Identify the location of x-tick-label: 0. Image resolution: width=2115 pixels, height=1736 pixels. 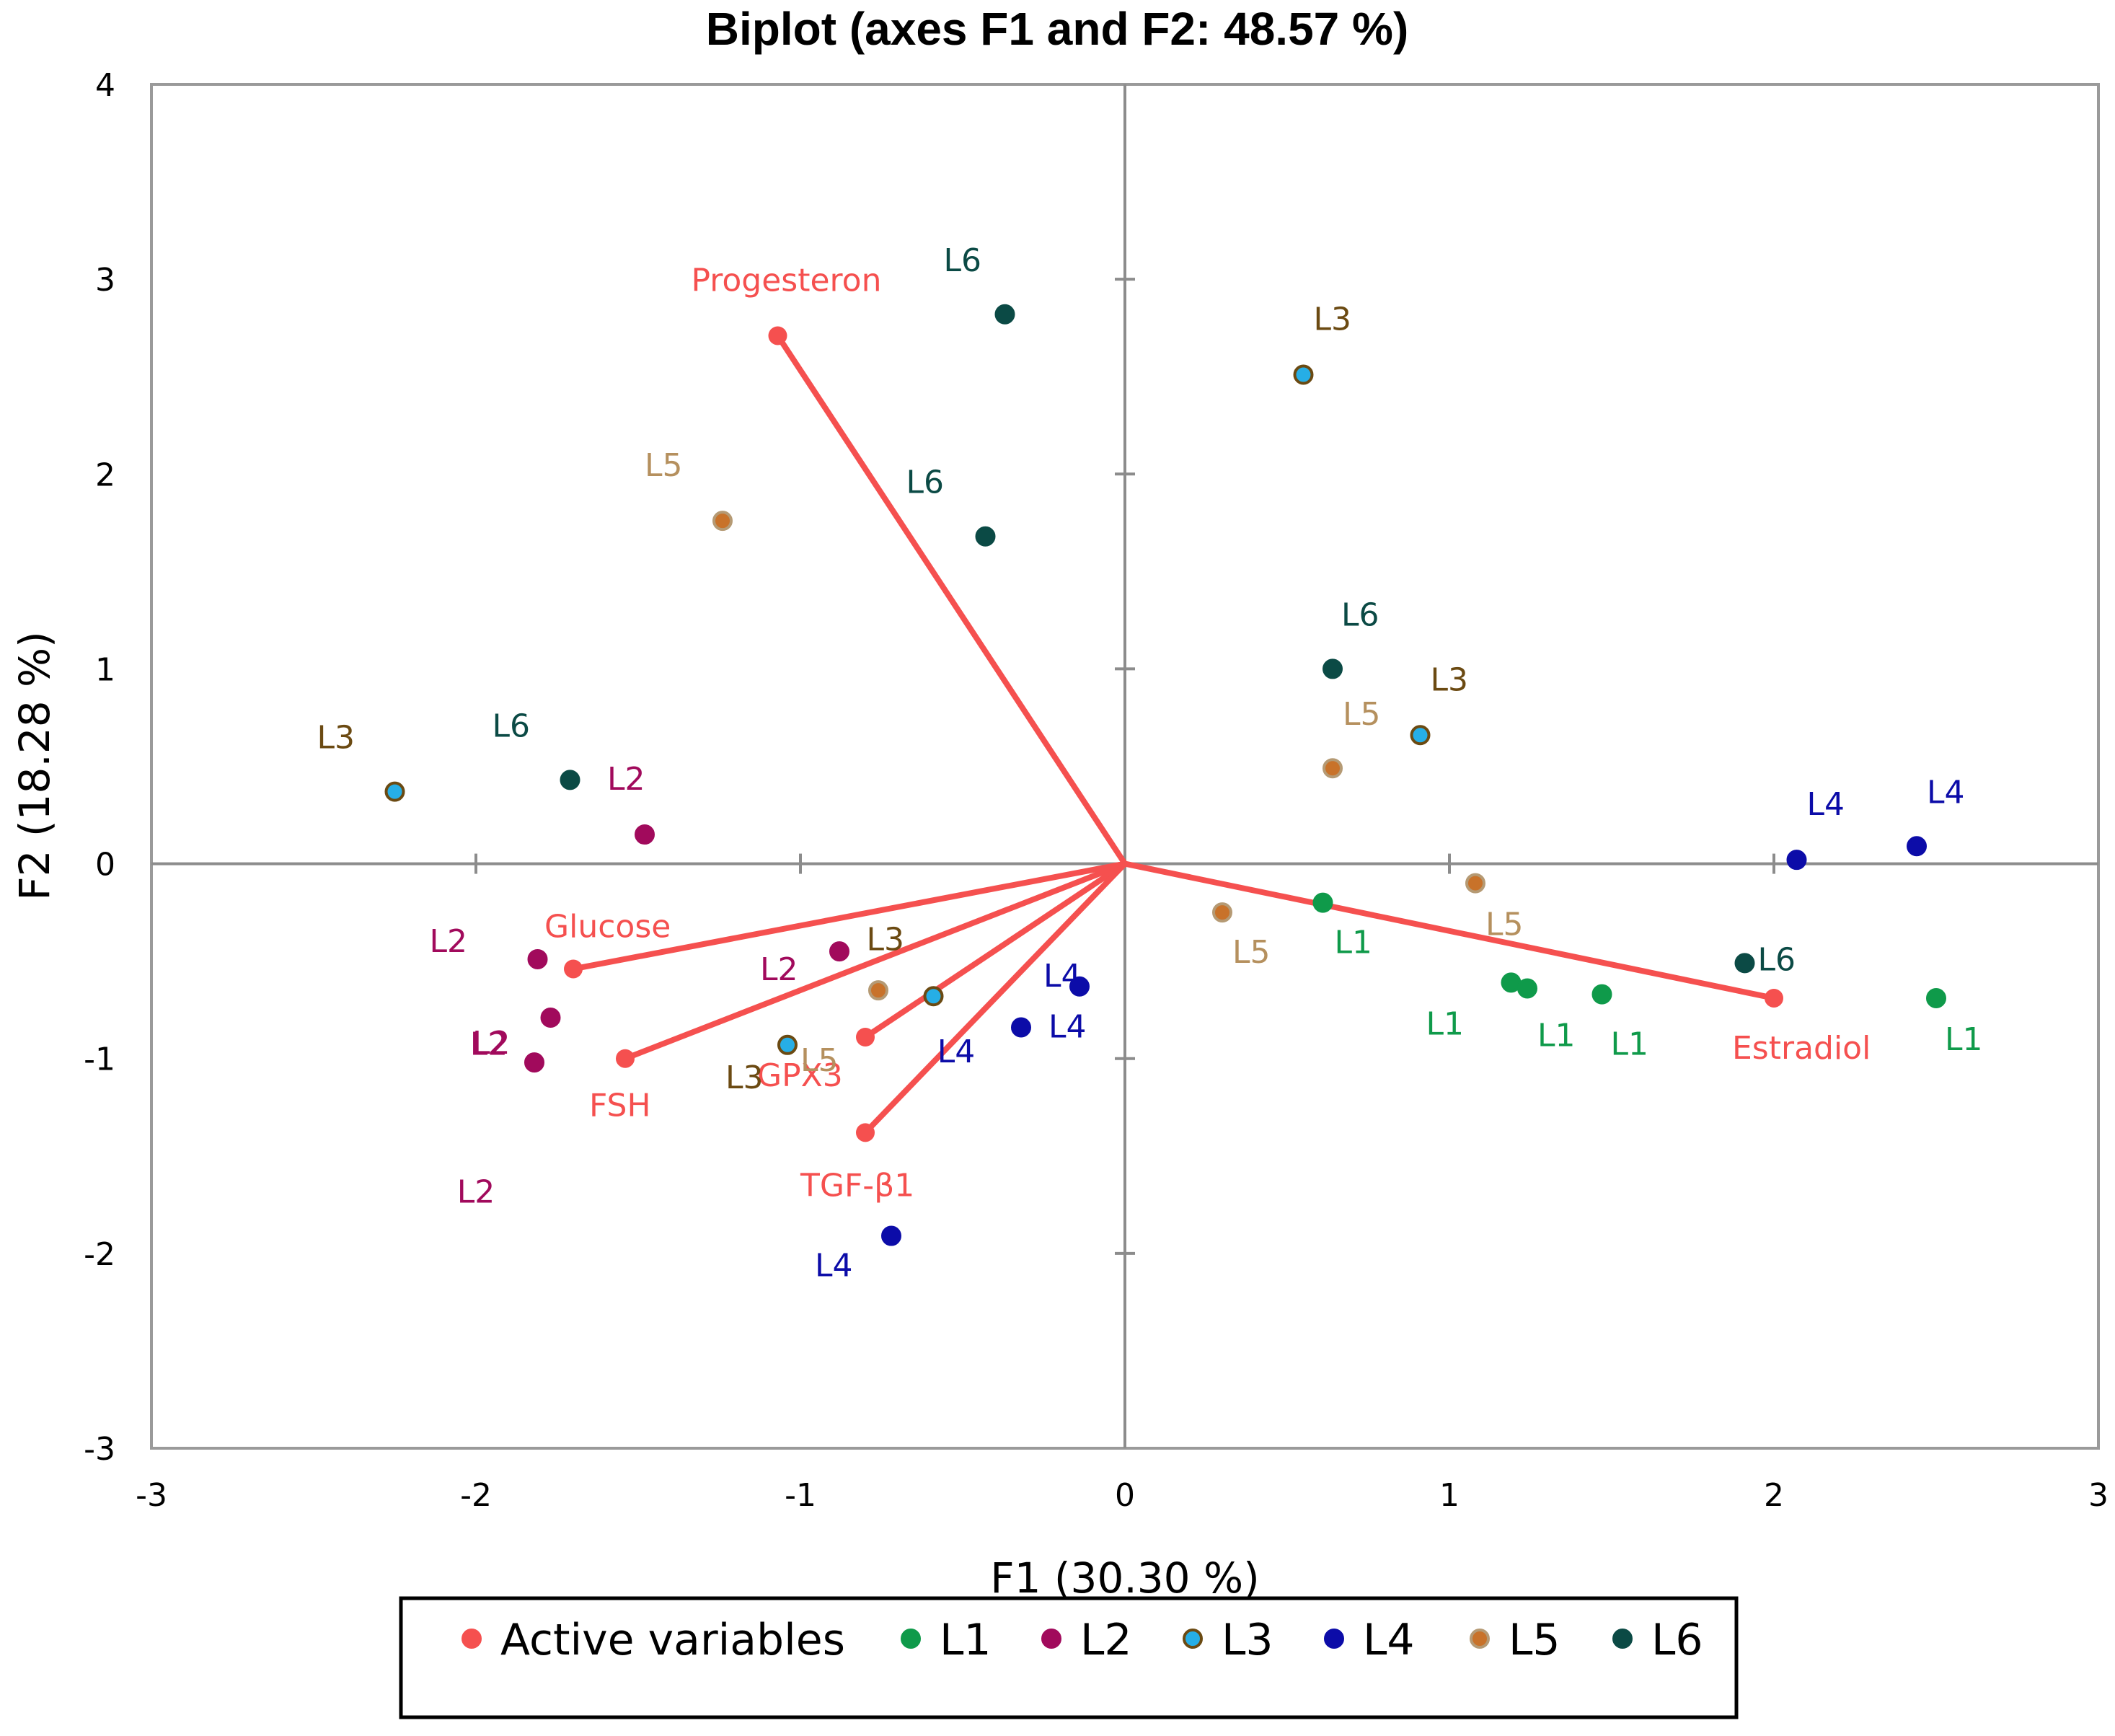
(1125, 1495).